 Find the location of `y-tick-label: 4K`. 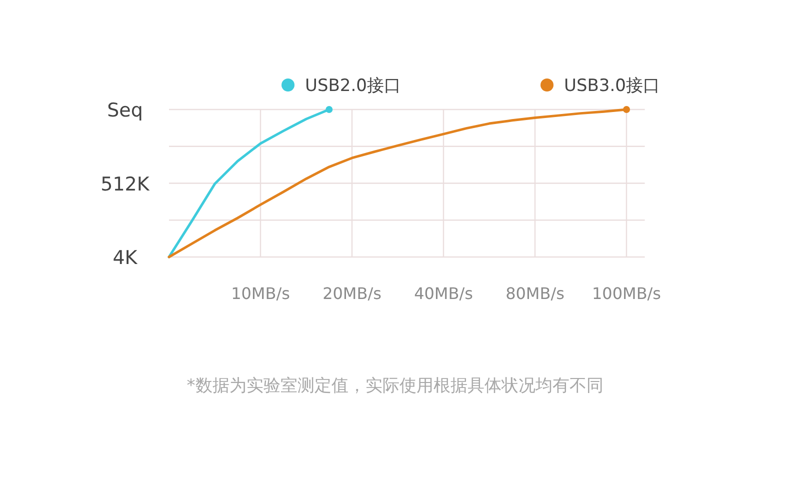

y-tick-label: 4K is located at coordinates (125, 258).